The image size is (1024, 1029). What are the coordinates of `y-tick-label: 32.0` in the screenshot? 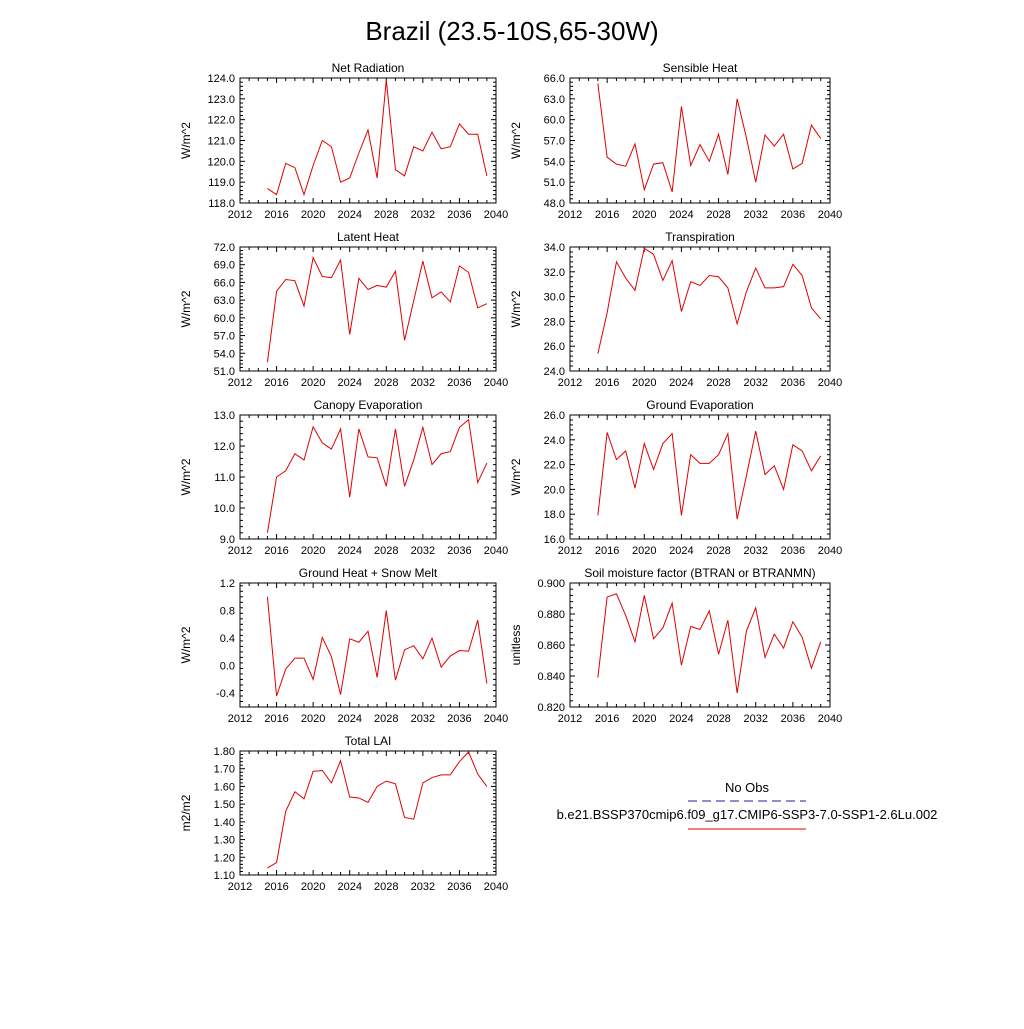 It's located at (554, 273).